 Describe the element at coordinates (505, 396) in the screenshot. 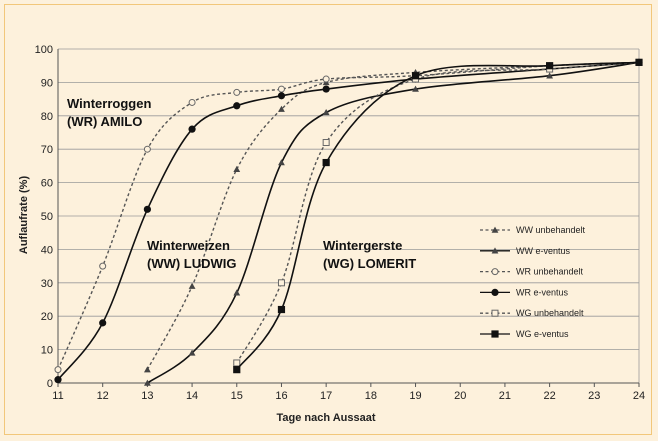

I see `x-tick-21: 21` at that location.